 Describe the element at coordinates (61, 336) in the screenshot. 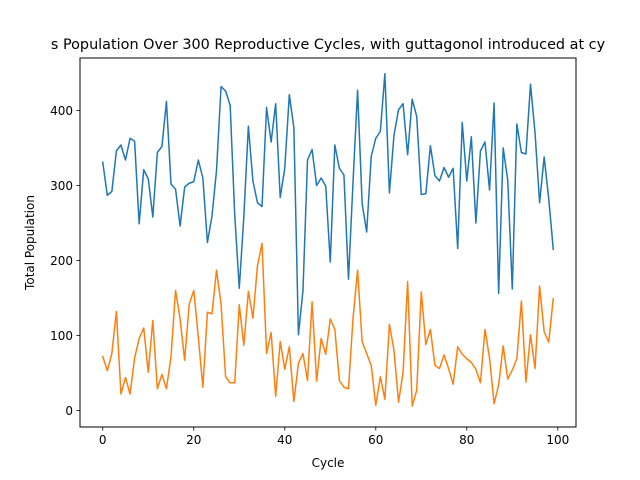

I see `y-tick-label: 100` at that location.